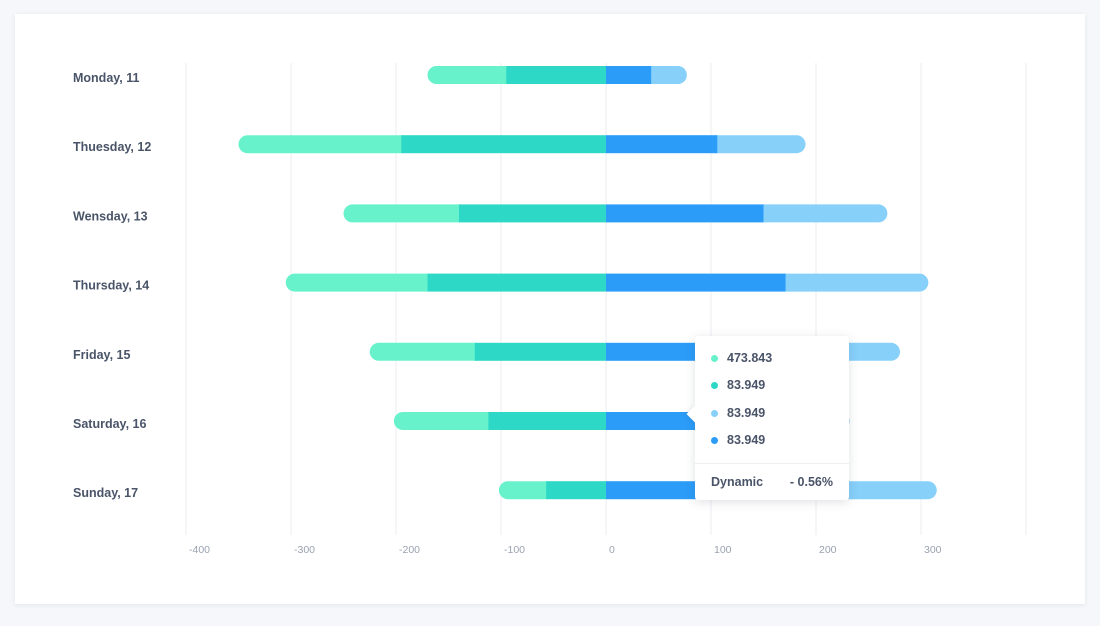  Describe the element at coordinates (111, 286) in the screenshot. I see `category-label: Thursday, 14` at that location.